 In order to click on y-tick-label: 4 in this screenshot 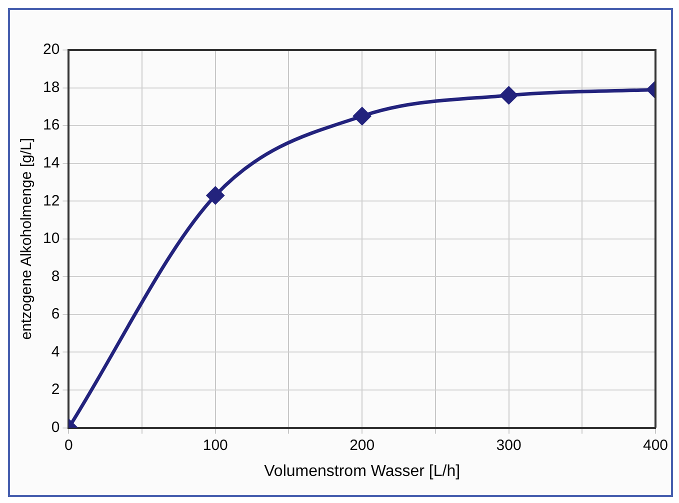, I will do `click(55, 351)`.